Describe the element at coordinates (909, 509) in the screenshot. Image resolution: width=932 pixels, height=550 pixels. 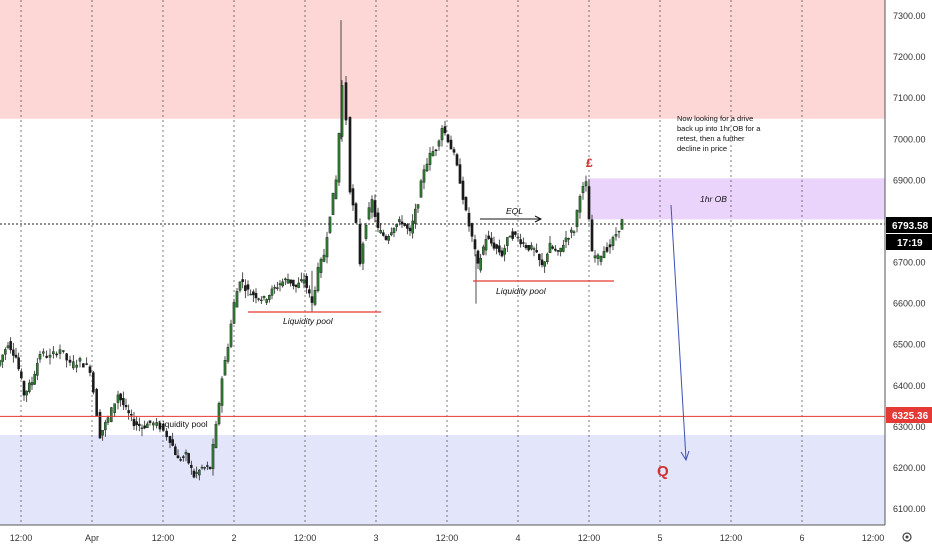
I see `price-tick-label: 6100.00` at that location.